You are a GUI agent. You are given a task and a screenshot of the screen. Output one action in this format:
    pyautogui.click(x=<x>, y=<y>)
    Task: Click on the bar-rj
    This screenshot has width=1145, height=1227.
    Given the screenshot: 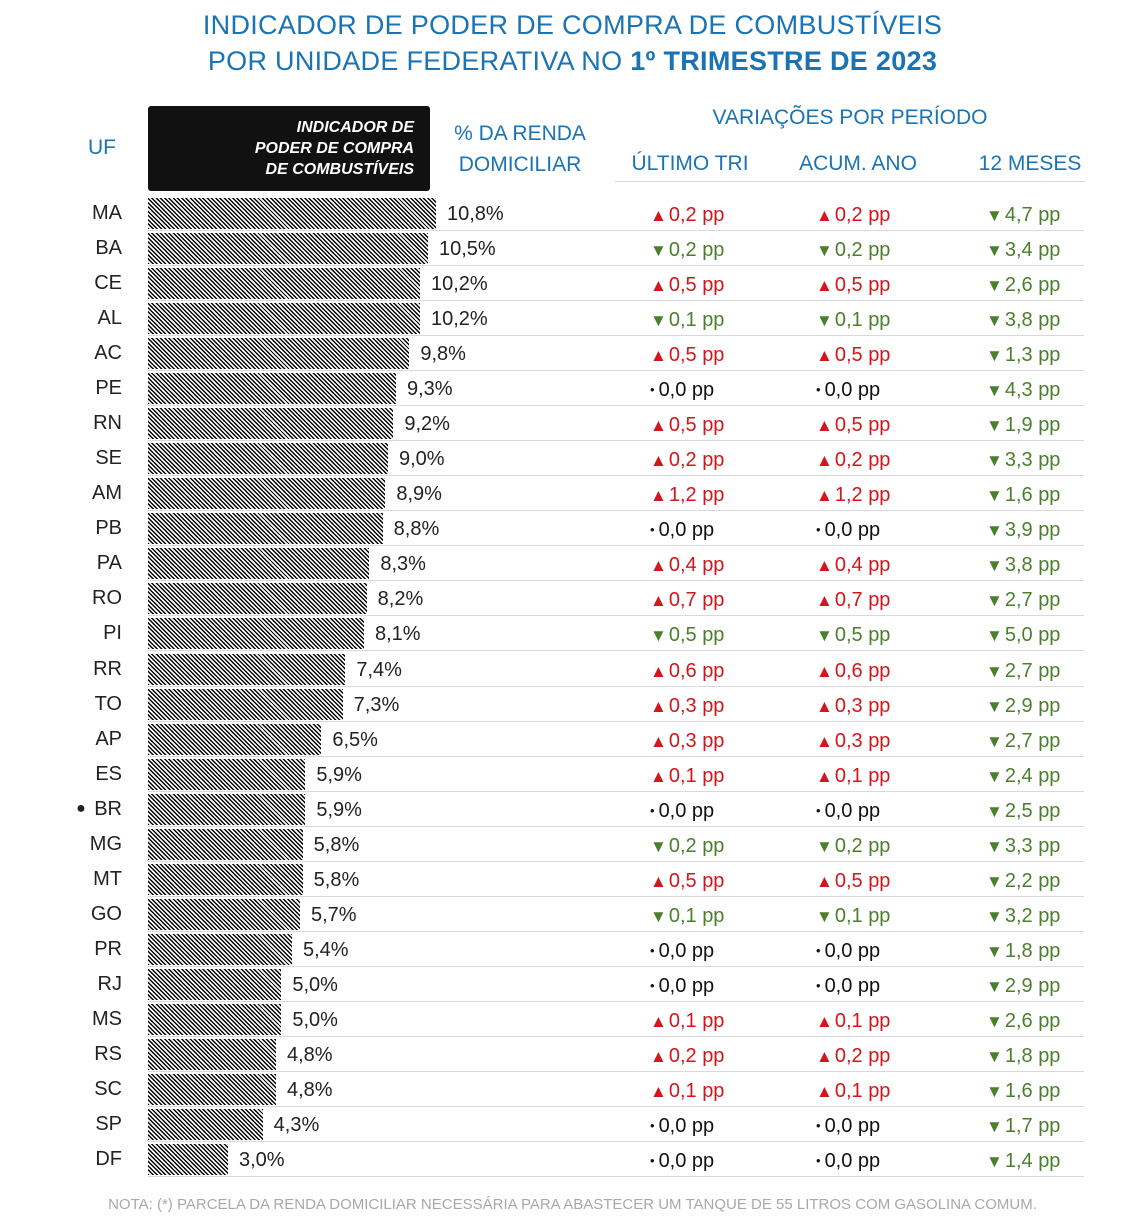 What is the action you would take?
    pyautogui.click(x=215, y=984)
    